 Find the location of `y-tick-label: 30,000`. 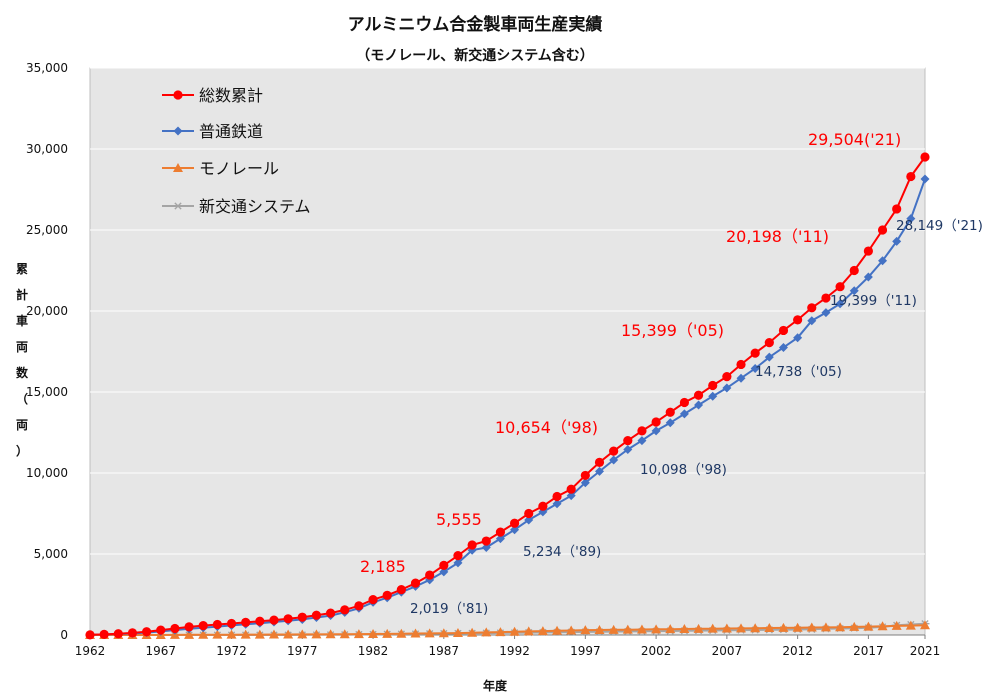

y-tick-label: 30,000 is located at coordinates (47, 149).